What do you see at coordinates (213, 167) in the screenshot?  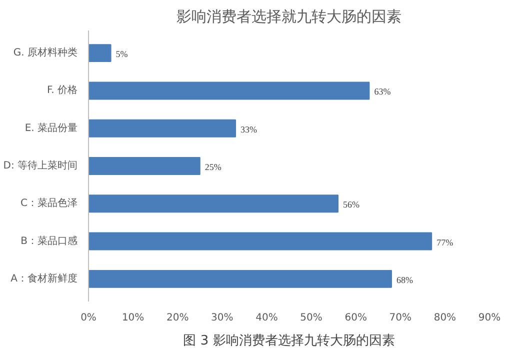 I see `data-label: 25%` at bounding box center [213, 167].